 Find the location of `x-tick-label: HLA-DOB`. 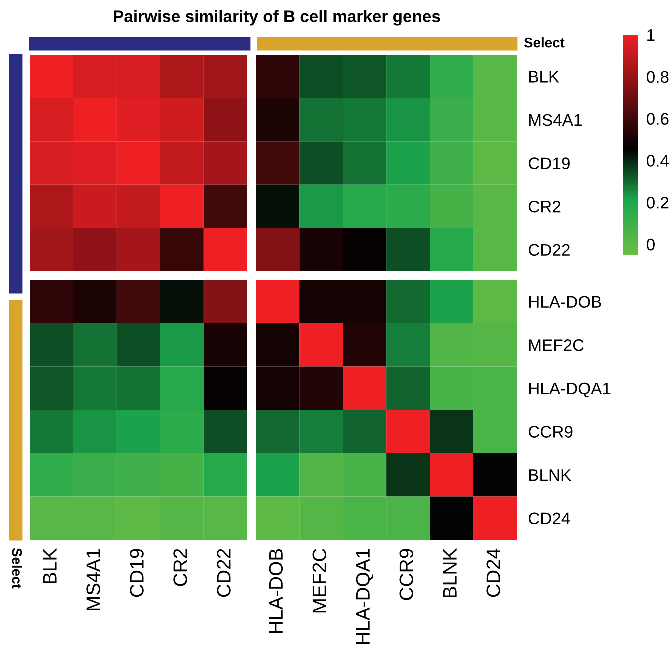

x-tick-label: HLA-DOB is located at coordinates (276, 591).